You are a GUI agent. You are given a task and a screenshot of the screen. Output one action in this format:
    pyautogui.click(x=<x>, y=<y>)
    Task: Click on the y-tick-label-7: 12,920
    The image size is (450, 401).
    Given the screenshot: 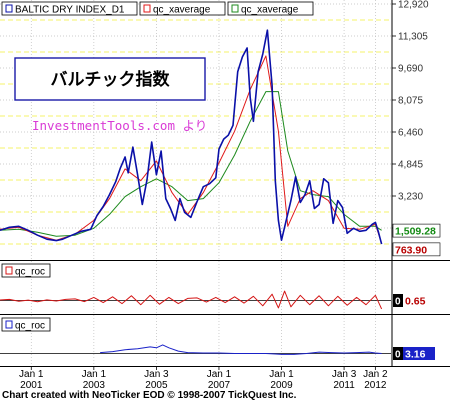 What is the action you would take?
    pyautogui.click(x=413, y=5)
    